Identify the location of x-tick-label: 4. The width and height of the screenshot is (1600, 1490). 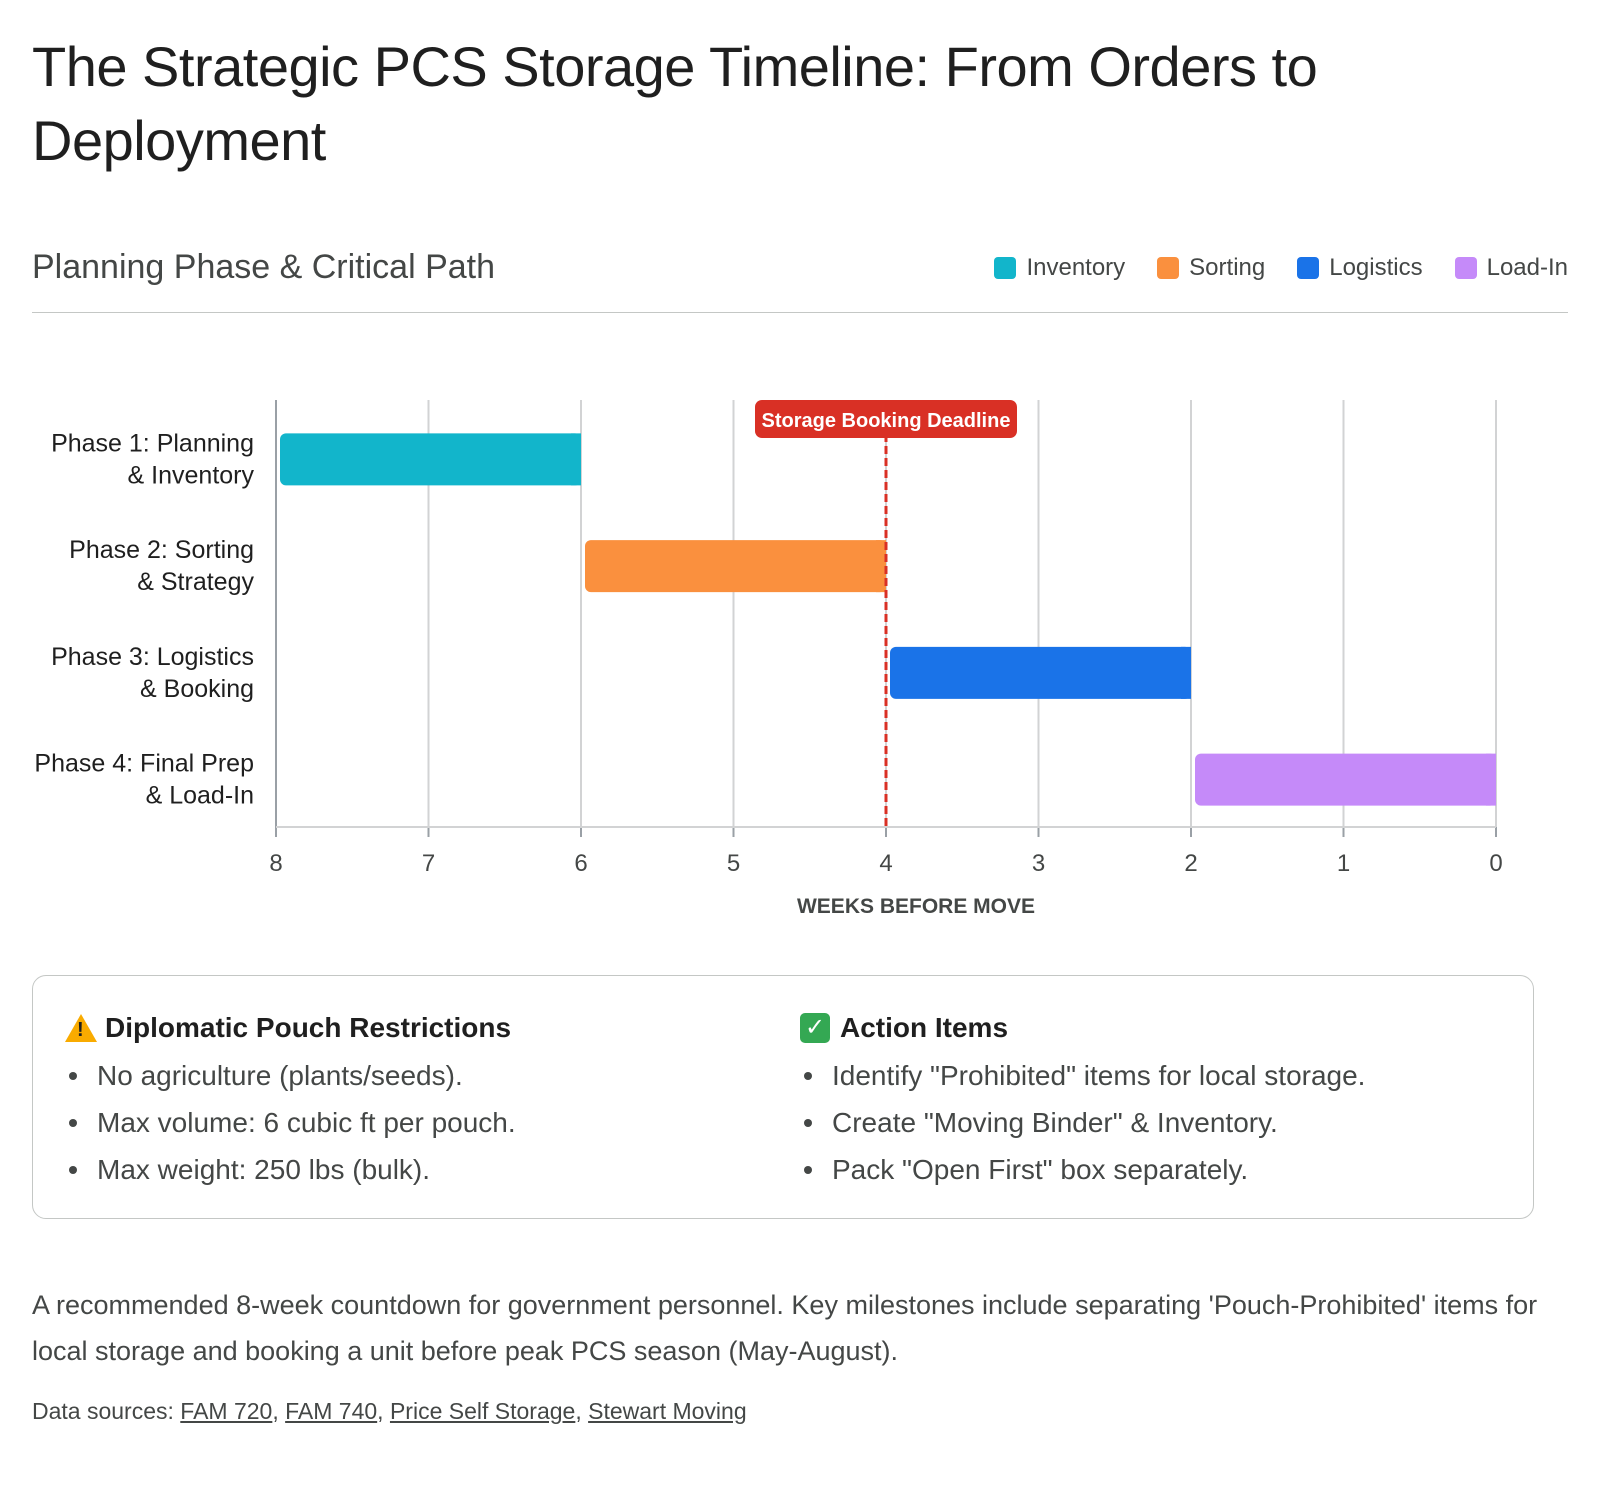
(885, 863).